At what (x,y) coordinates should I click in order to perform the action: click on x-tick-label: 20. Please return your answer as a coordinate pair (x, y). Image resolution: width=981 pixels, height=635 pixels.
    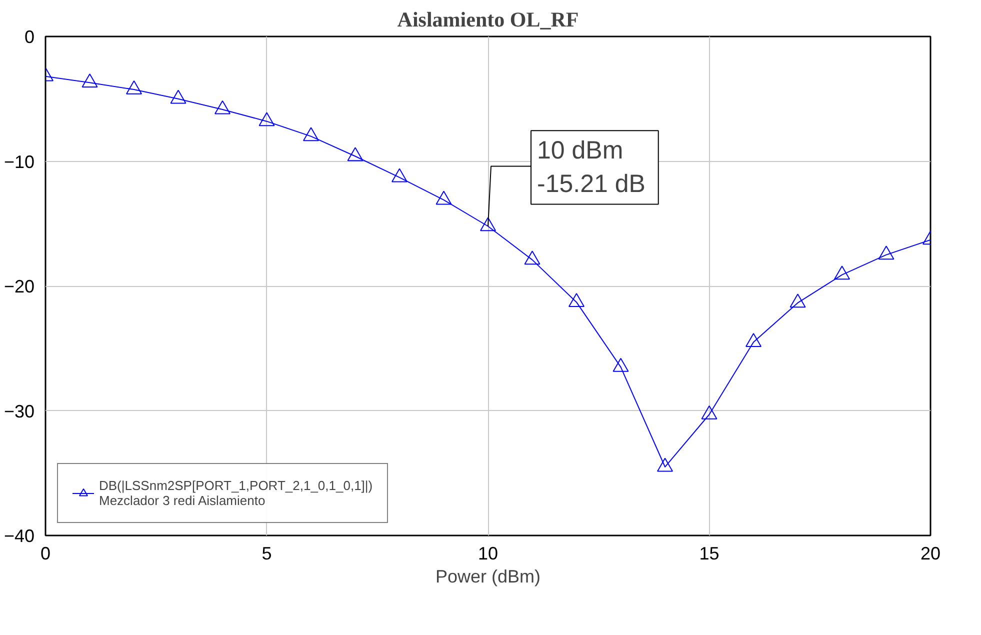
    Looking at the image, I should click on (930, 554).